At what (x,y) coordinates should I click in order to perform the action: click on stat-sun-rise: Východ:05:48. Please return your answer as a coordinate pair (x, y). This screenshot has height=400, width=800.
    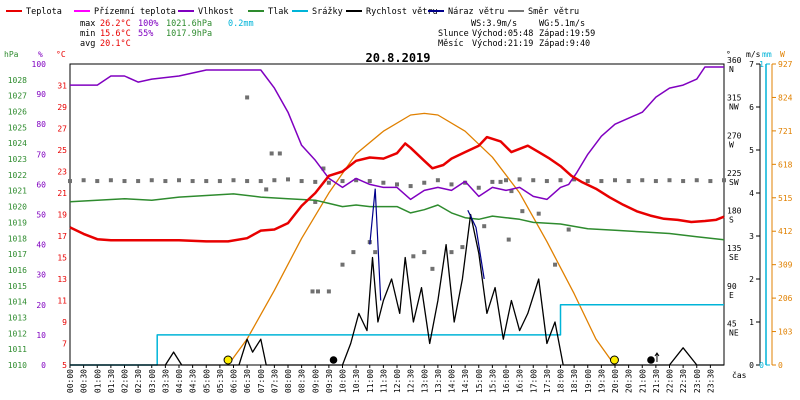
    Looking at the image, I should click on (502, 34).